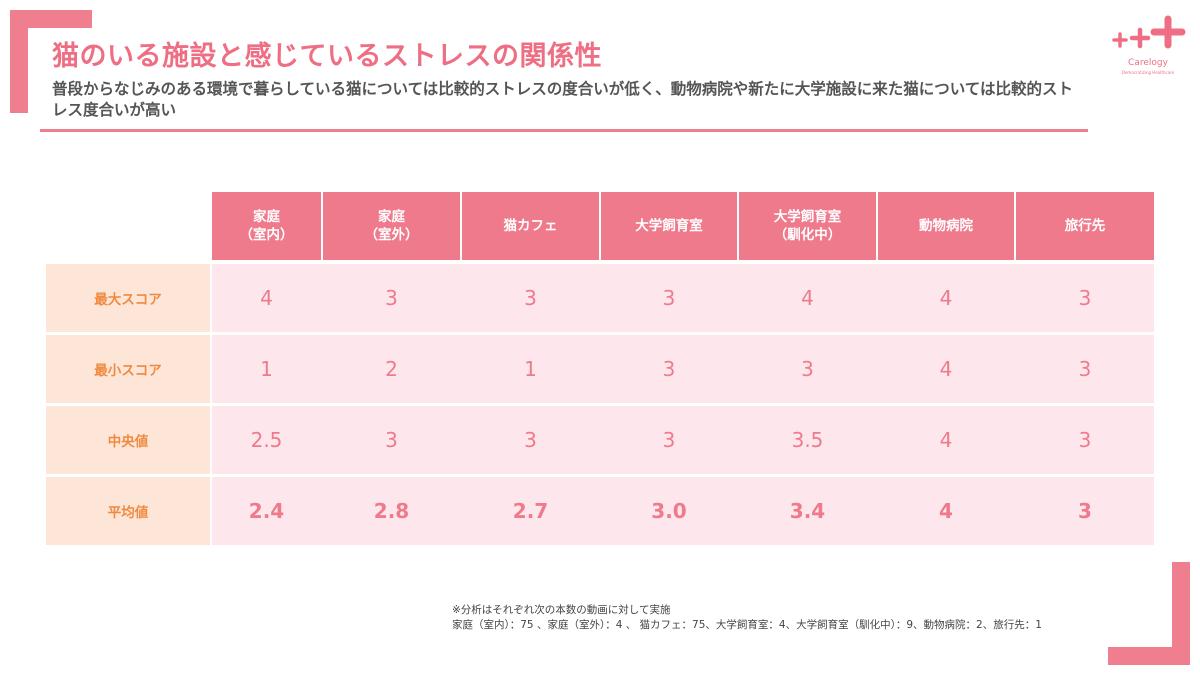 The height and width of the screenshot is (675, 1200). I want to click on carelogy-logo: Carelogy Democratizing Healthcare, so click(1148, 47).